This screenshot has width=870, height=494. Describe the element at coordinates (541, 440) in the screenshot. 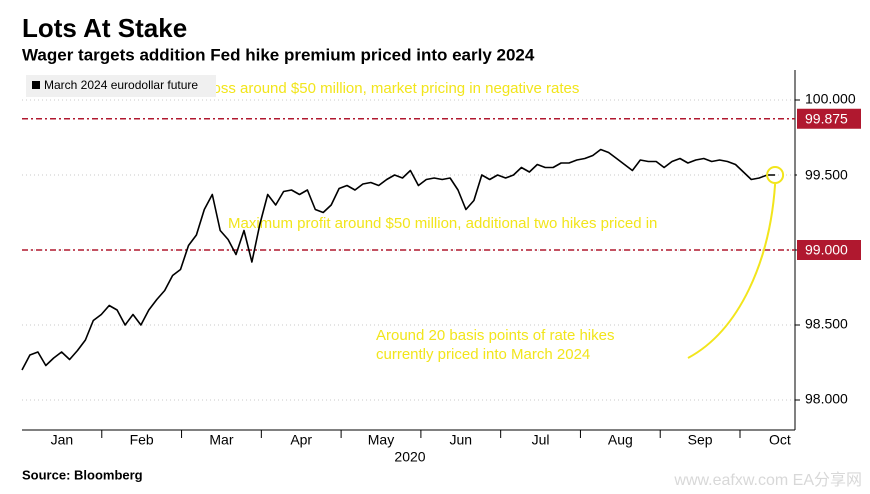

I see `x-tick-label: Jul` at that location.